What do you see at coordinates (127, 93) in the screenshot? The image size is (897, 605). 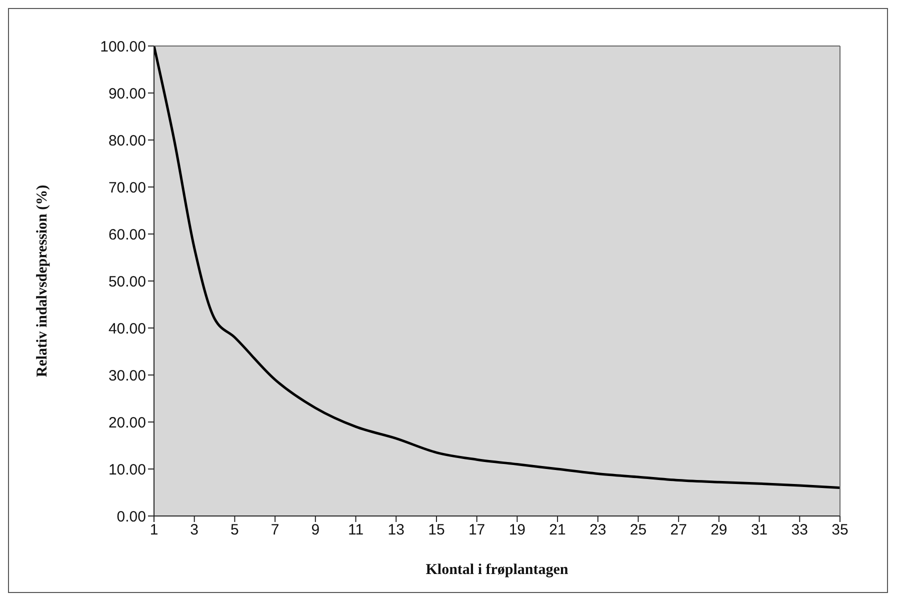 I see `y-tick-label: 90.00` at bounding box center [127, 93].